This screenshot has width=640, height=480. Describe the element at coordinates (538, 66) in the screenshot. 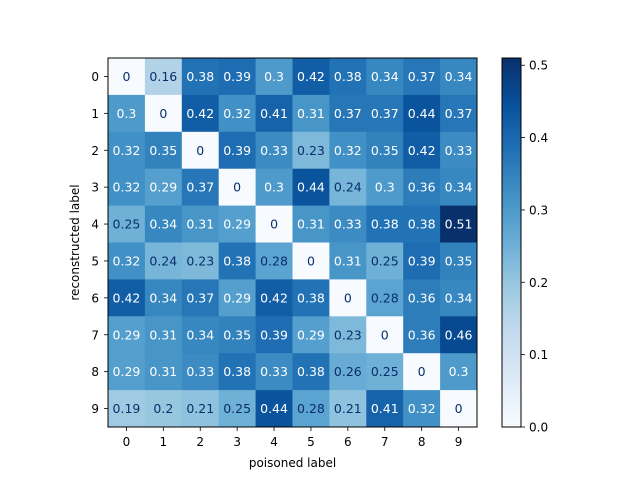

I see `colorbar-tick-label: 0.5` at that location.